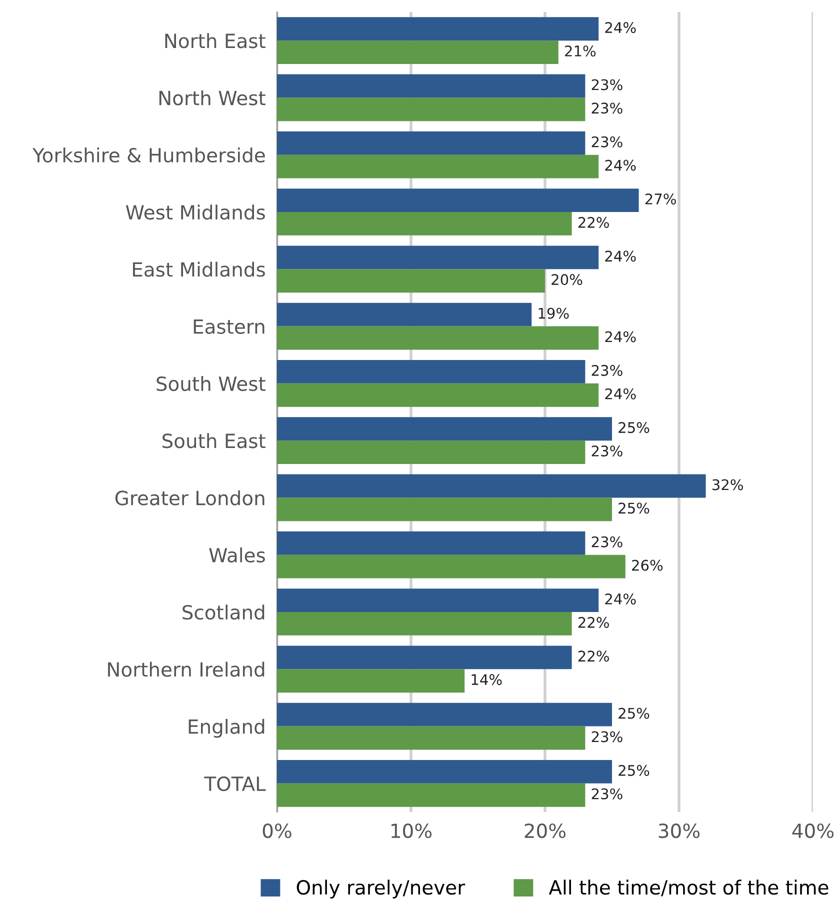 The image size is (834, 901). I want to click on data-label: 14%, so click(487, 680).